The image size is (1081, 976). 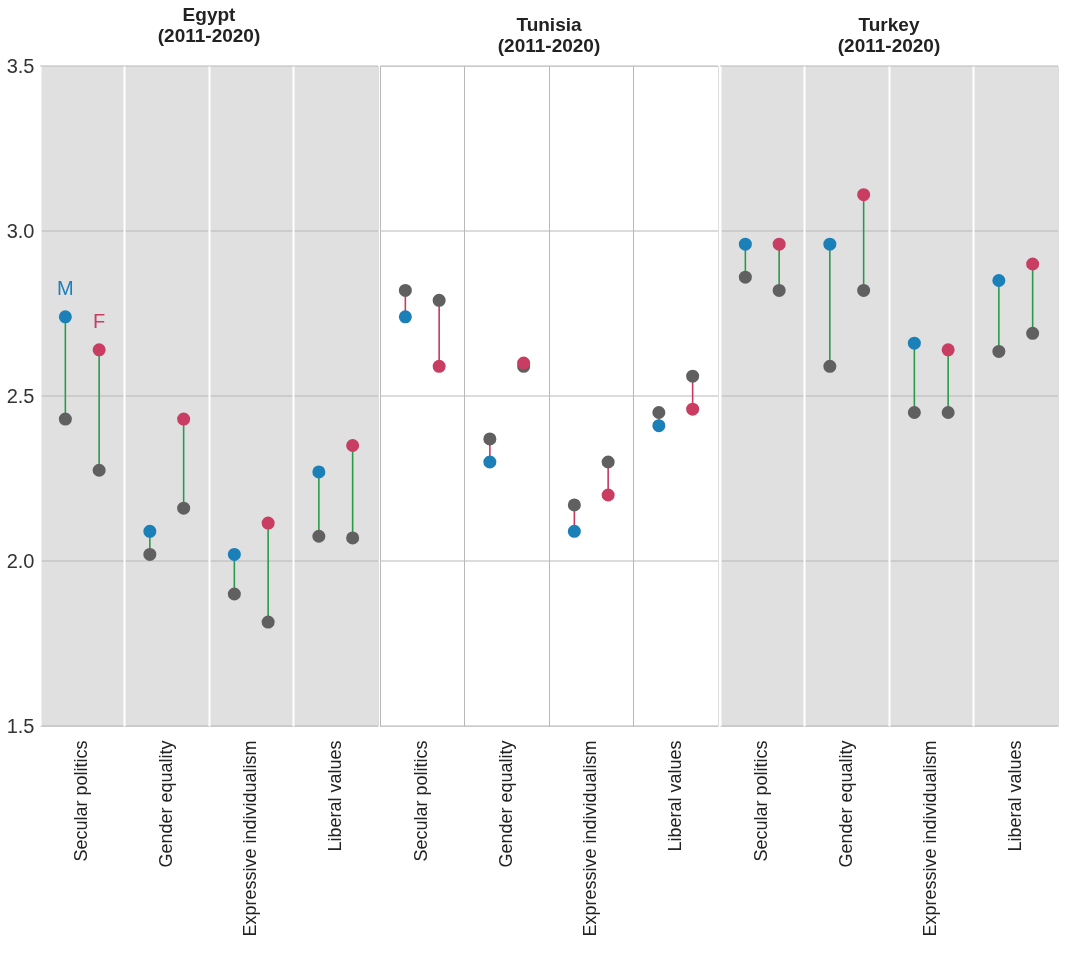 I want to click on series-label: F, so click(x=99, y=320).